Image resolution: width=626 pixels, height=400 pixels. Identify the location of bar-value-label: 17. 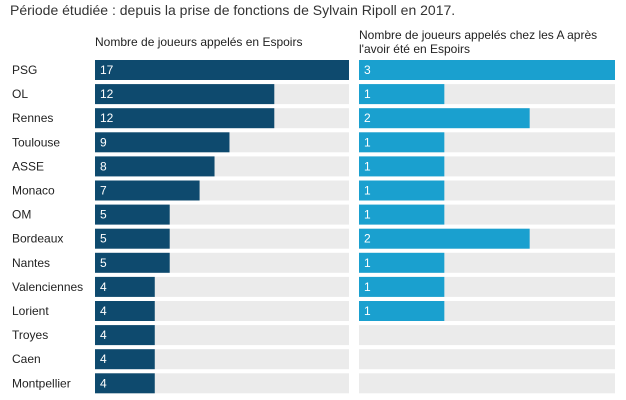
(107, 70).